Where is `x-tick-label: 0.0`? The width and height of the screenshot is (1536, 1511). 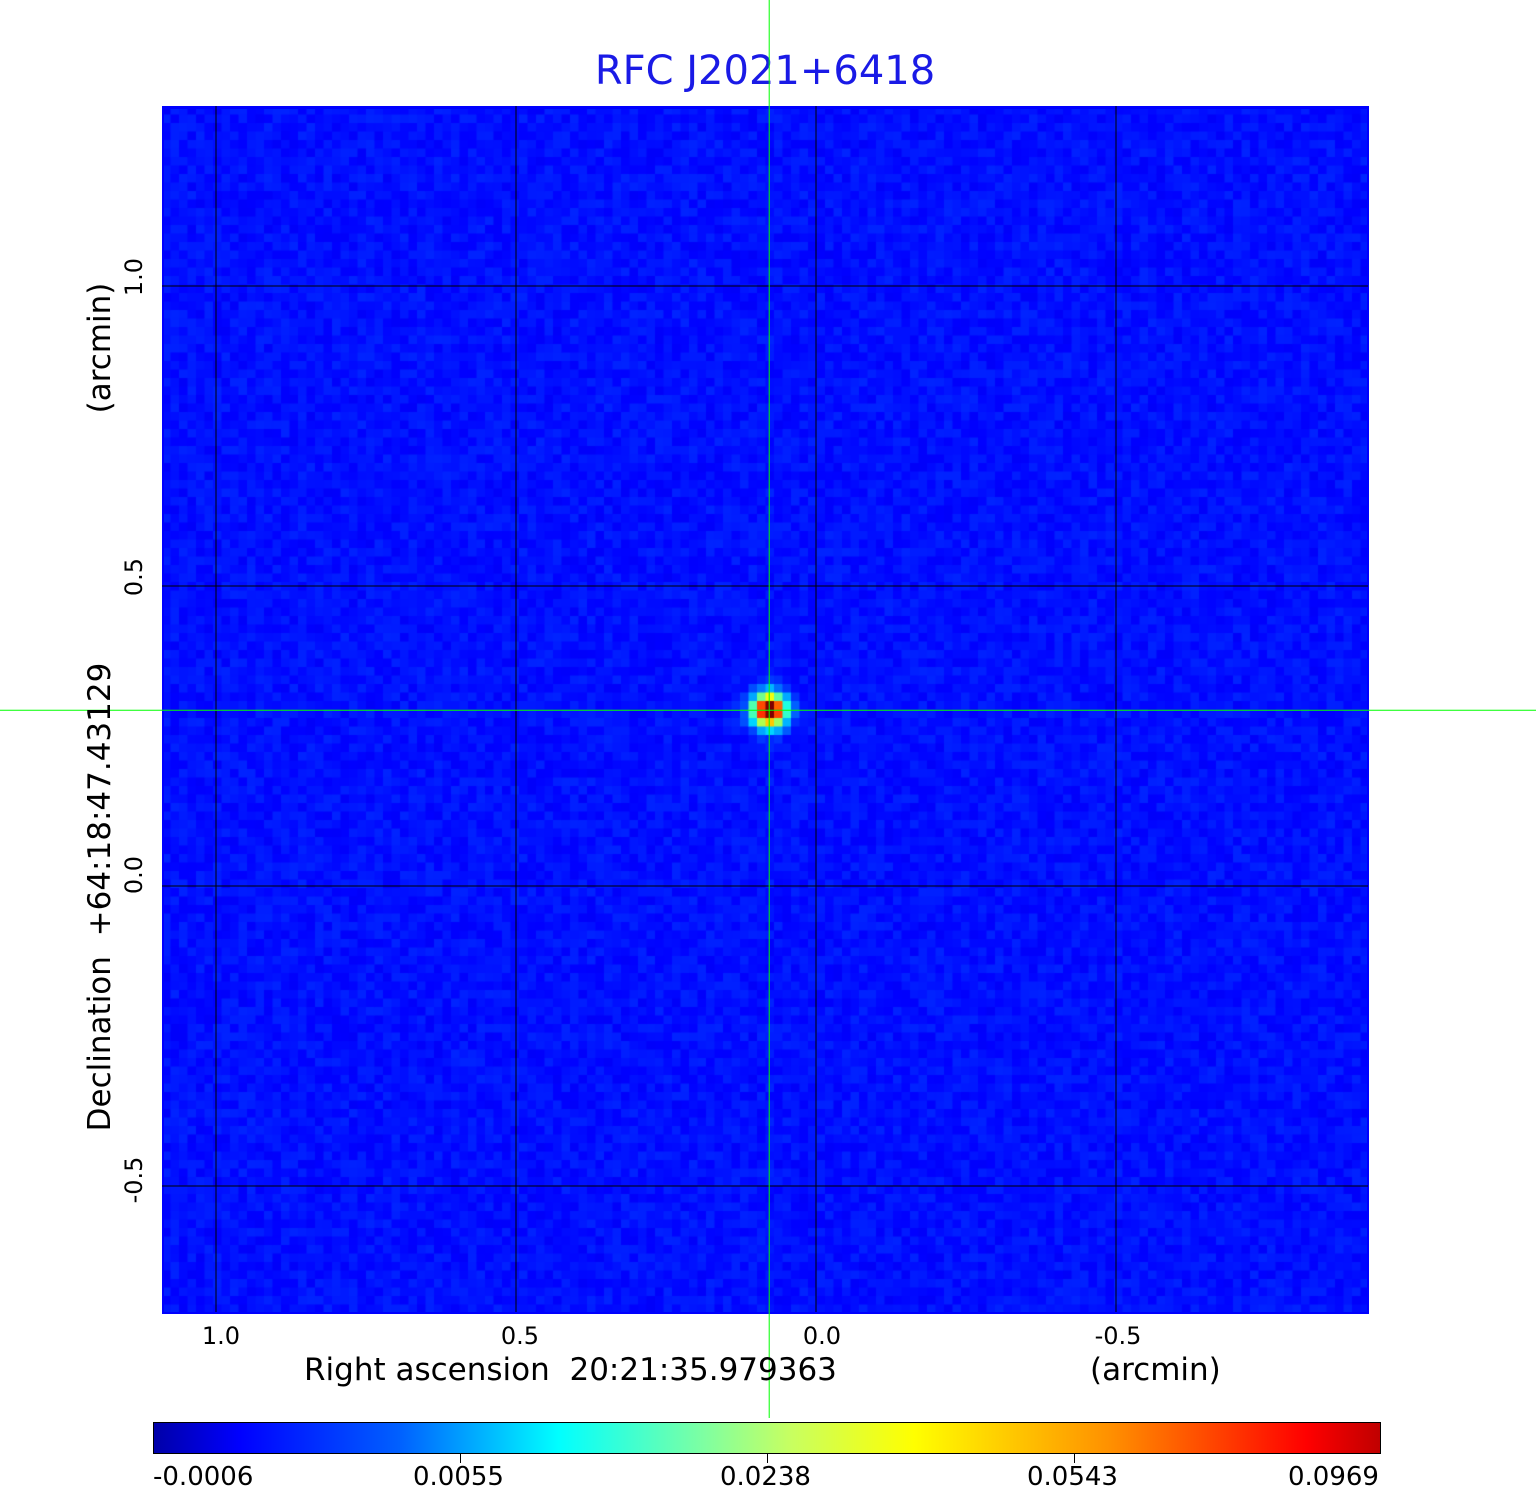
x-tick-label: 0.0 is located at coordinates (822, 1336).